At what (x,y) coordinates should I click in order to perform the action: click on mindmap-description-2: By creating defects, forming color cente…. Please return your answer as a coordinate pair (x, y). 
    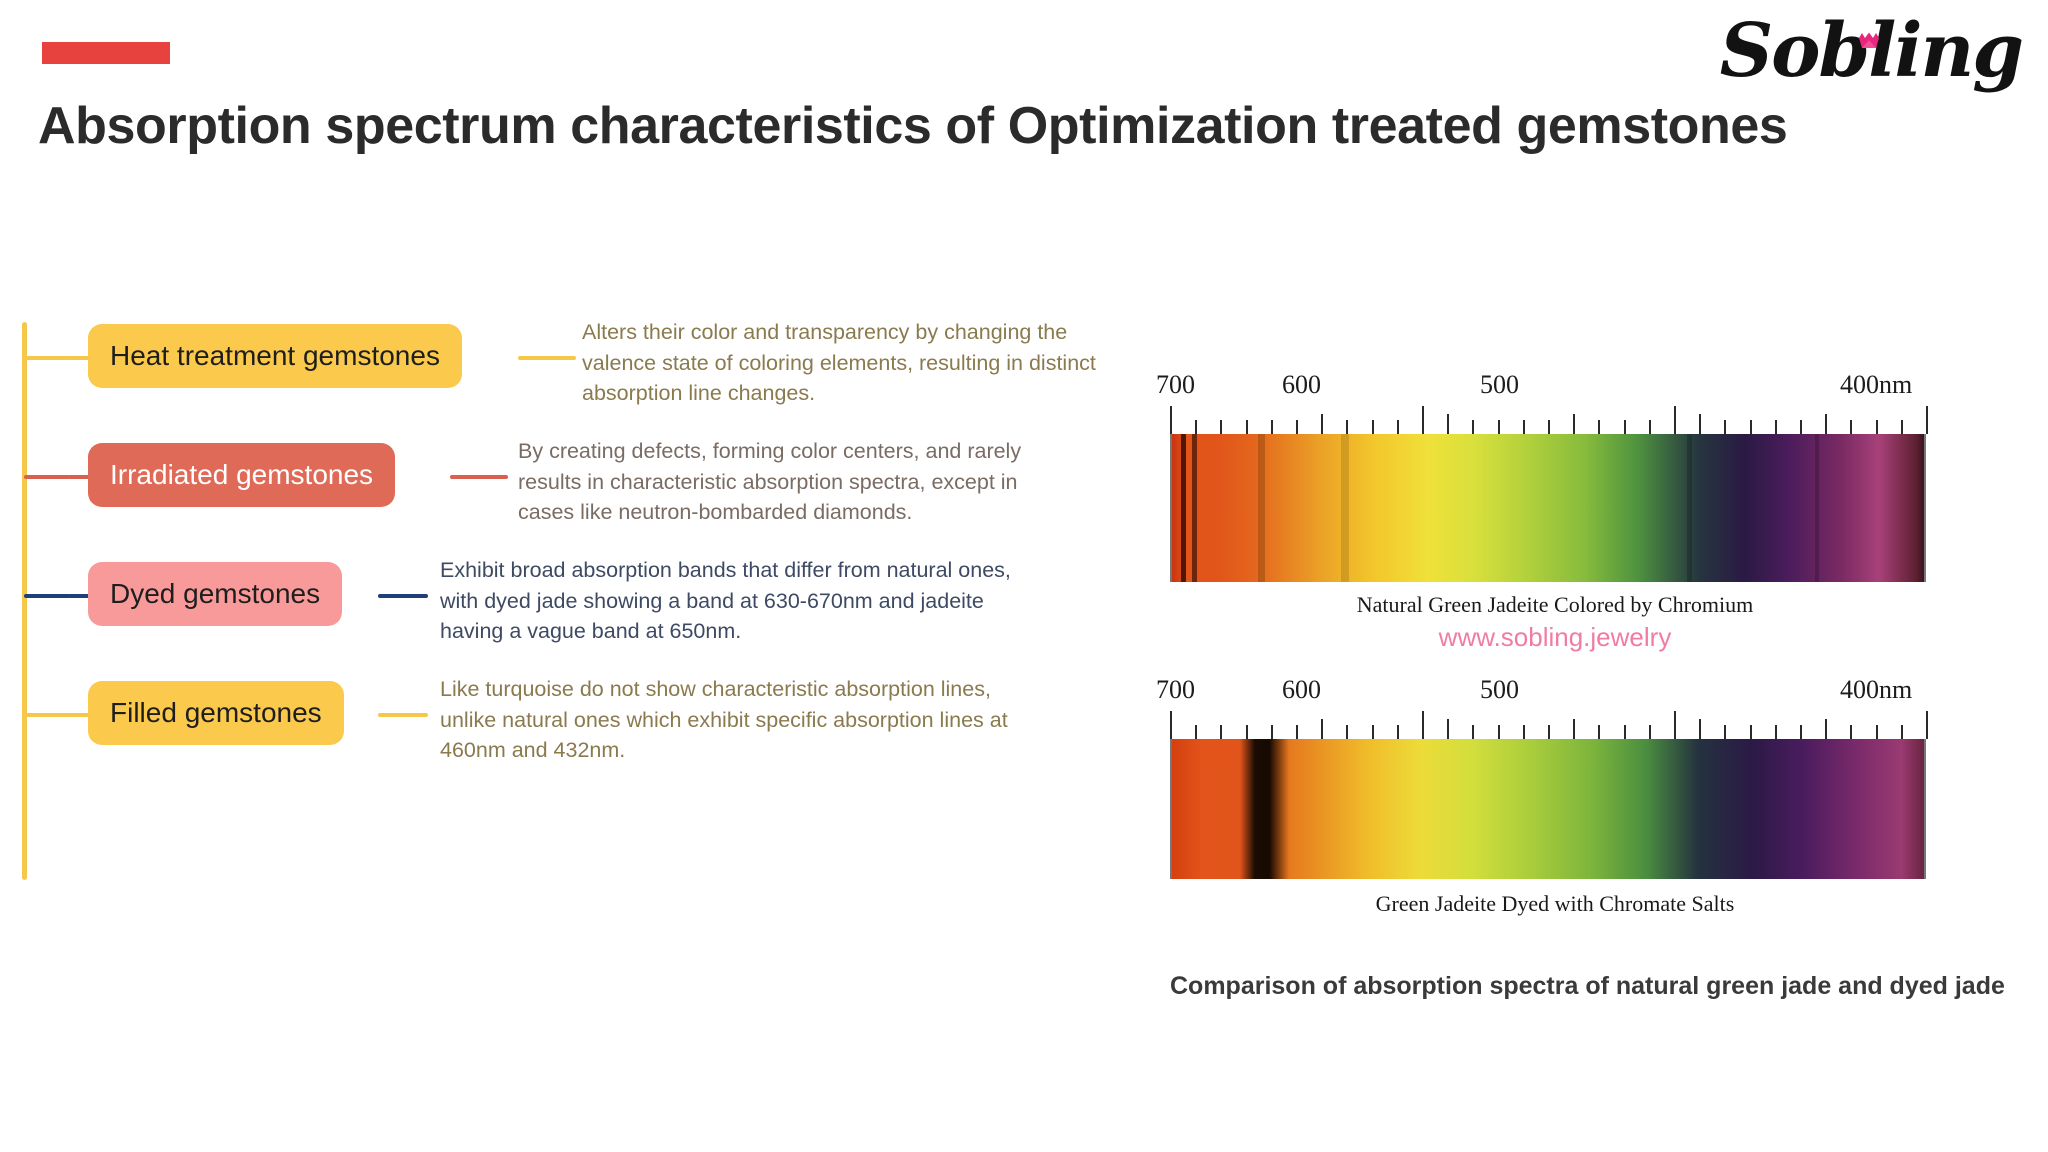
    Looking at the image, I should click on (770, 482).